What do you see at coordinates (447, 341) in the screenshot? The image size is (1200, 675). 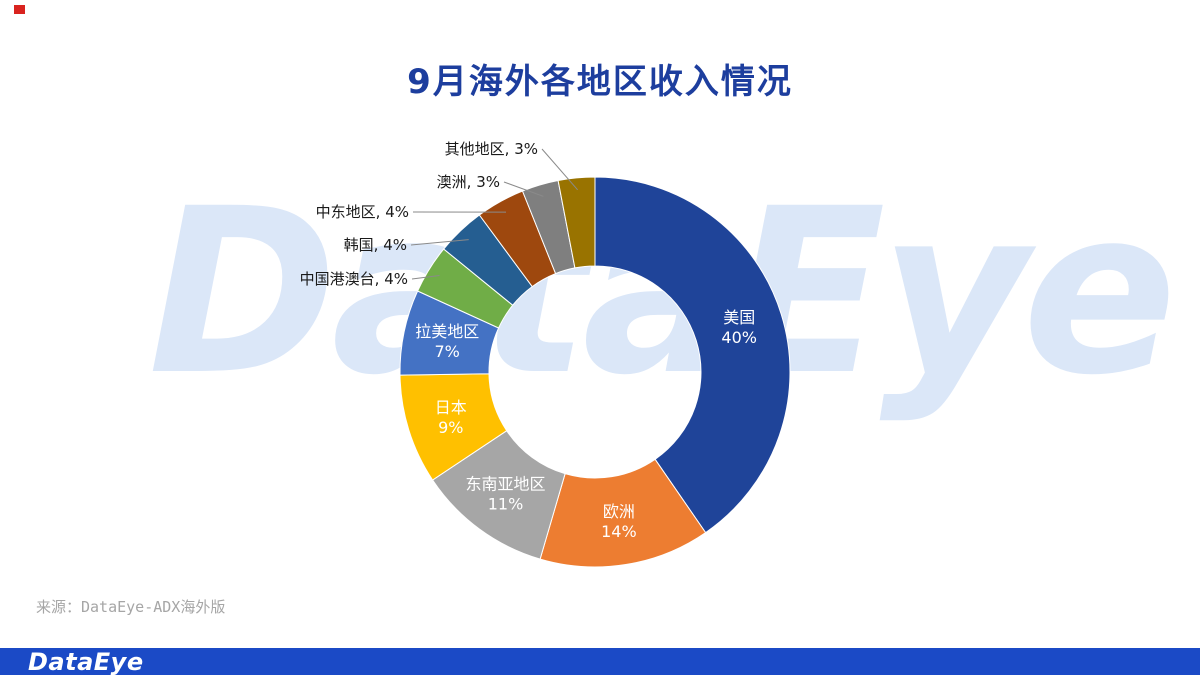 I see `slice-label-inside-4: 拉美地区 7%` at bounding box center [447, 341].